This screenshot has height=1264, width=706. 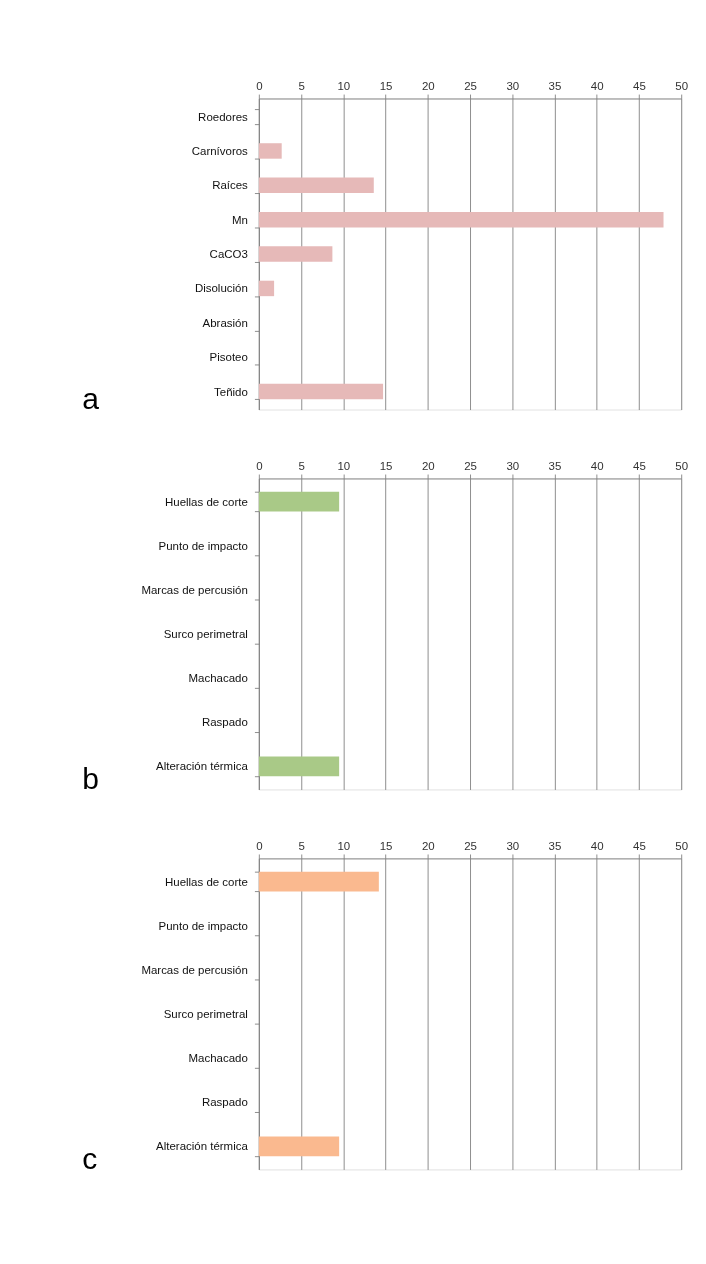 I want to click on y-tick-label: Disolución, so click(x=221, y=288).